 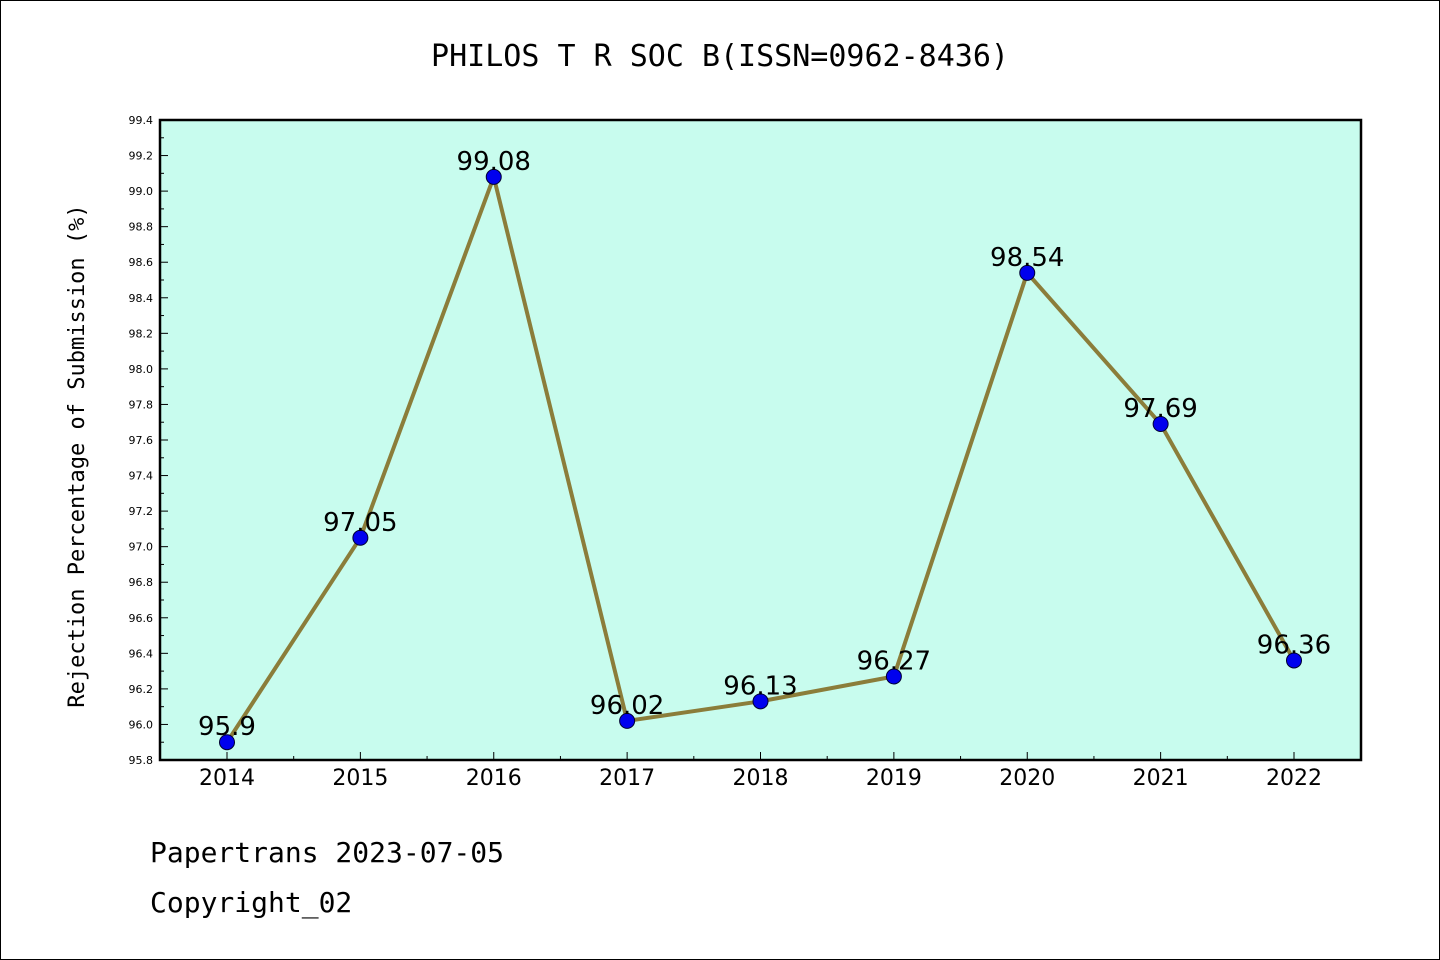 What do you see at coordinates (720, 56) in the screenshot?
I see `chart-title: PHILOS T R SOC B(ISSN=0962-8436)` at bounding box center [720, 56].